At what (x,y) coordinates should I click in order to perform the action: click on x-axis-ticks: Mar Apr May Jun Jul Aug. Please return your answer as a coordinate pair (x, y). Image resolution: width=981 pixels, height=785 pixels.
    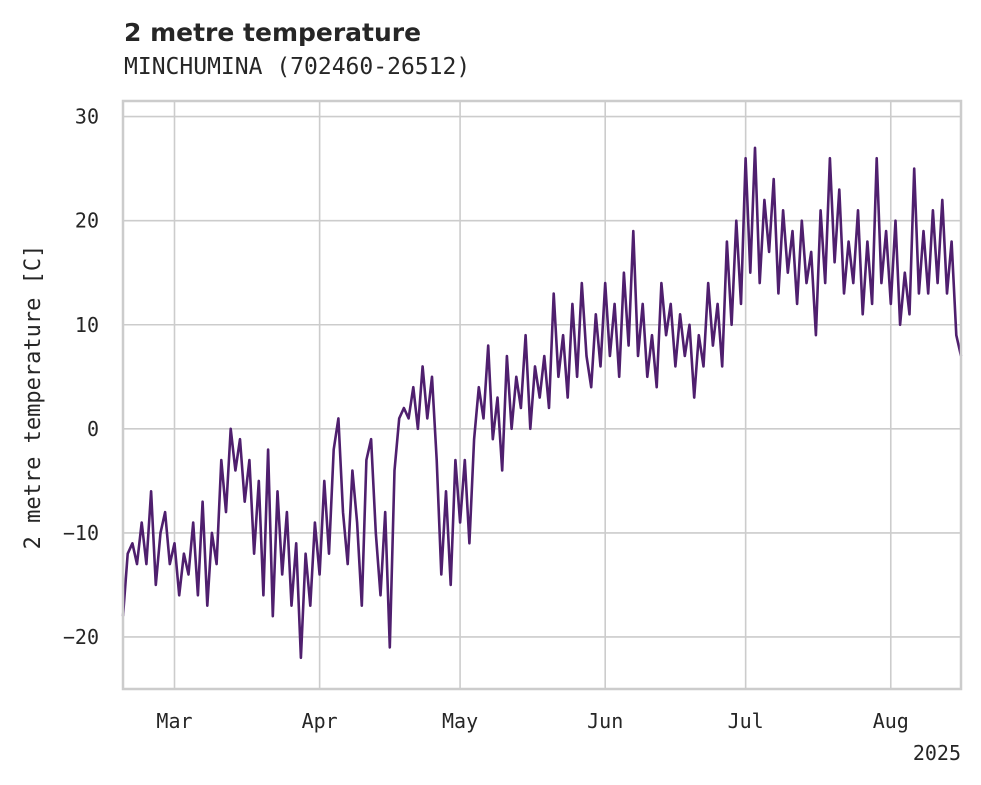
    Looking at the image, I should click on (532, 721).